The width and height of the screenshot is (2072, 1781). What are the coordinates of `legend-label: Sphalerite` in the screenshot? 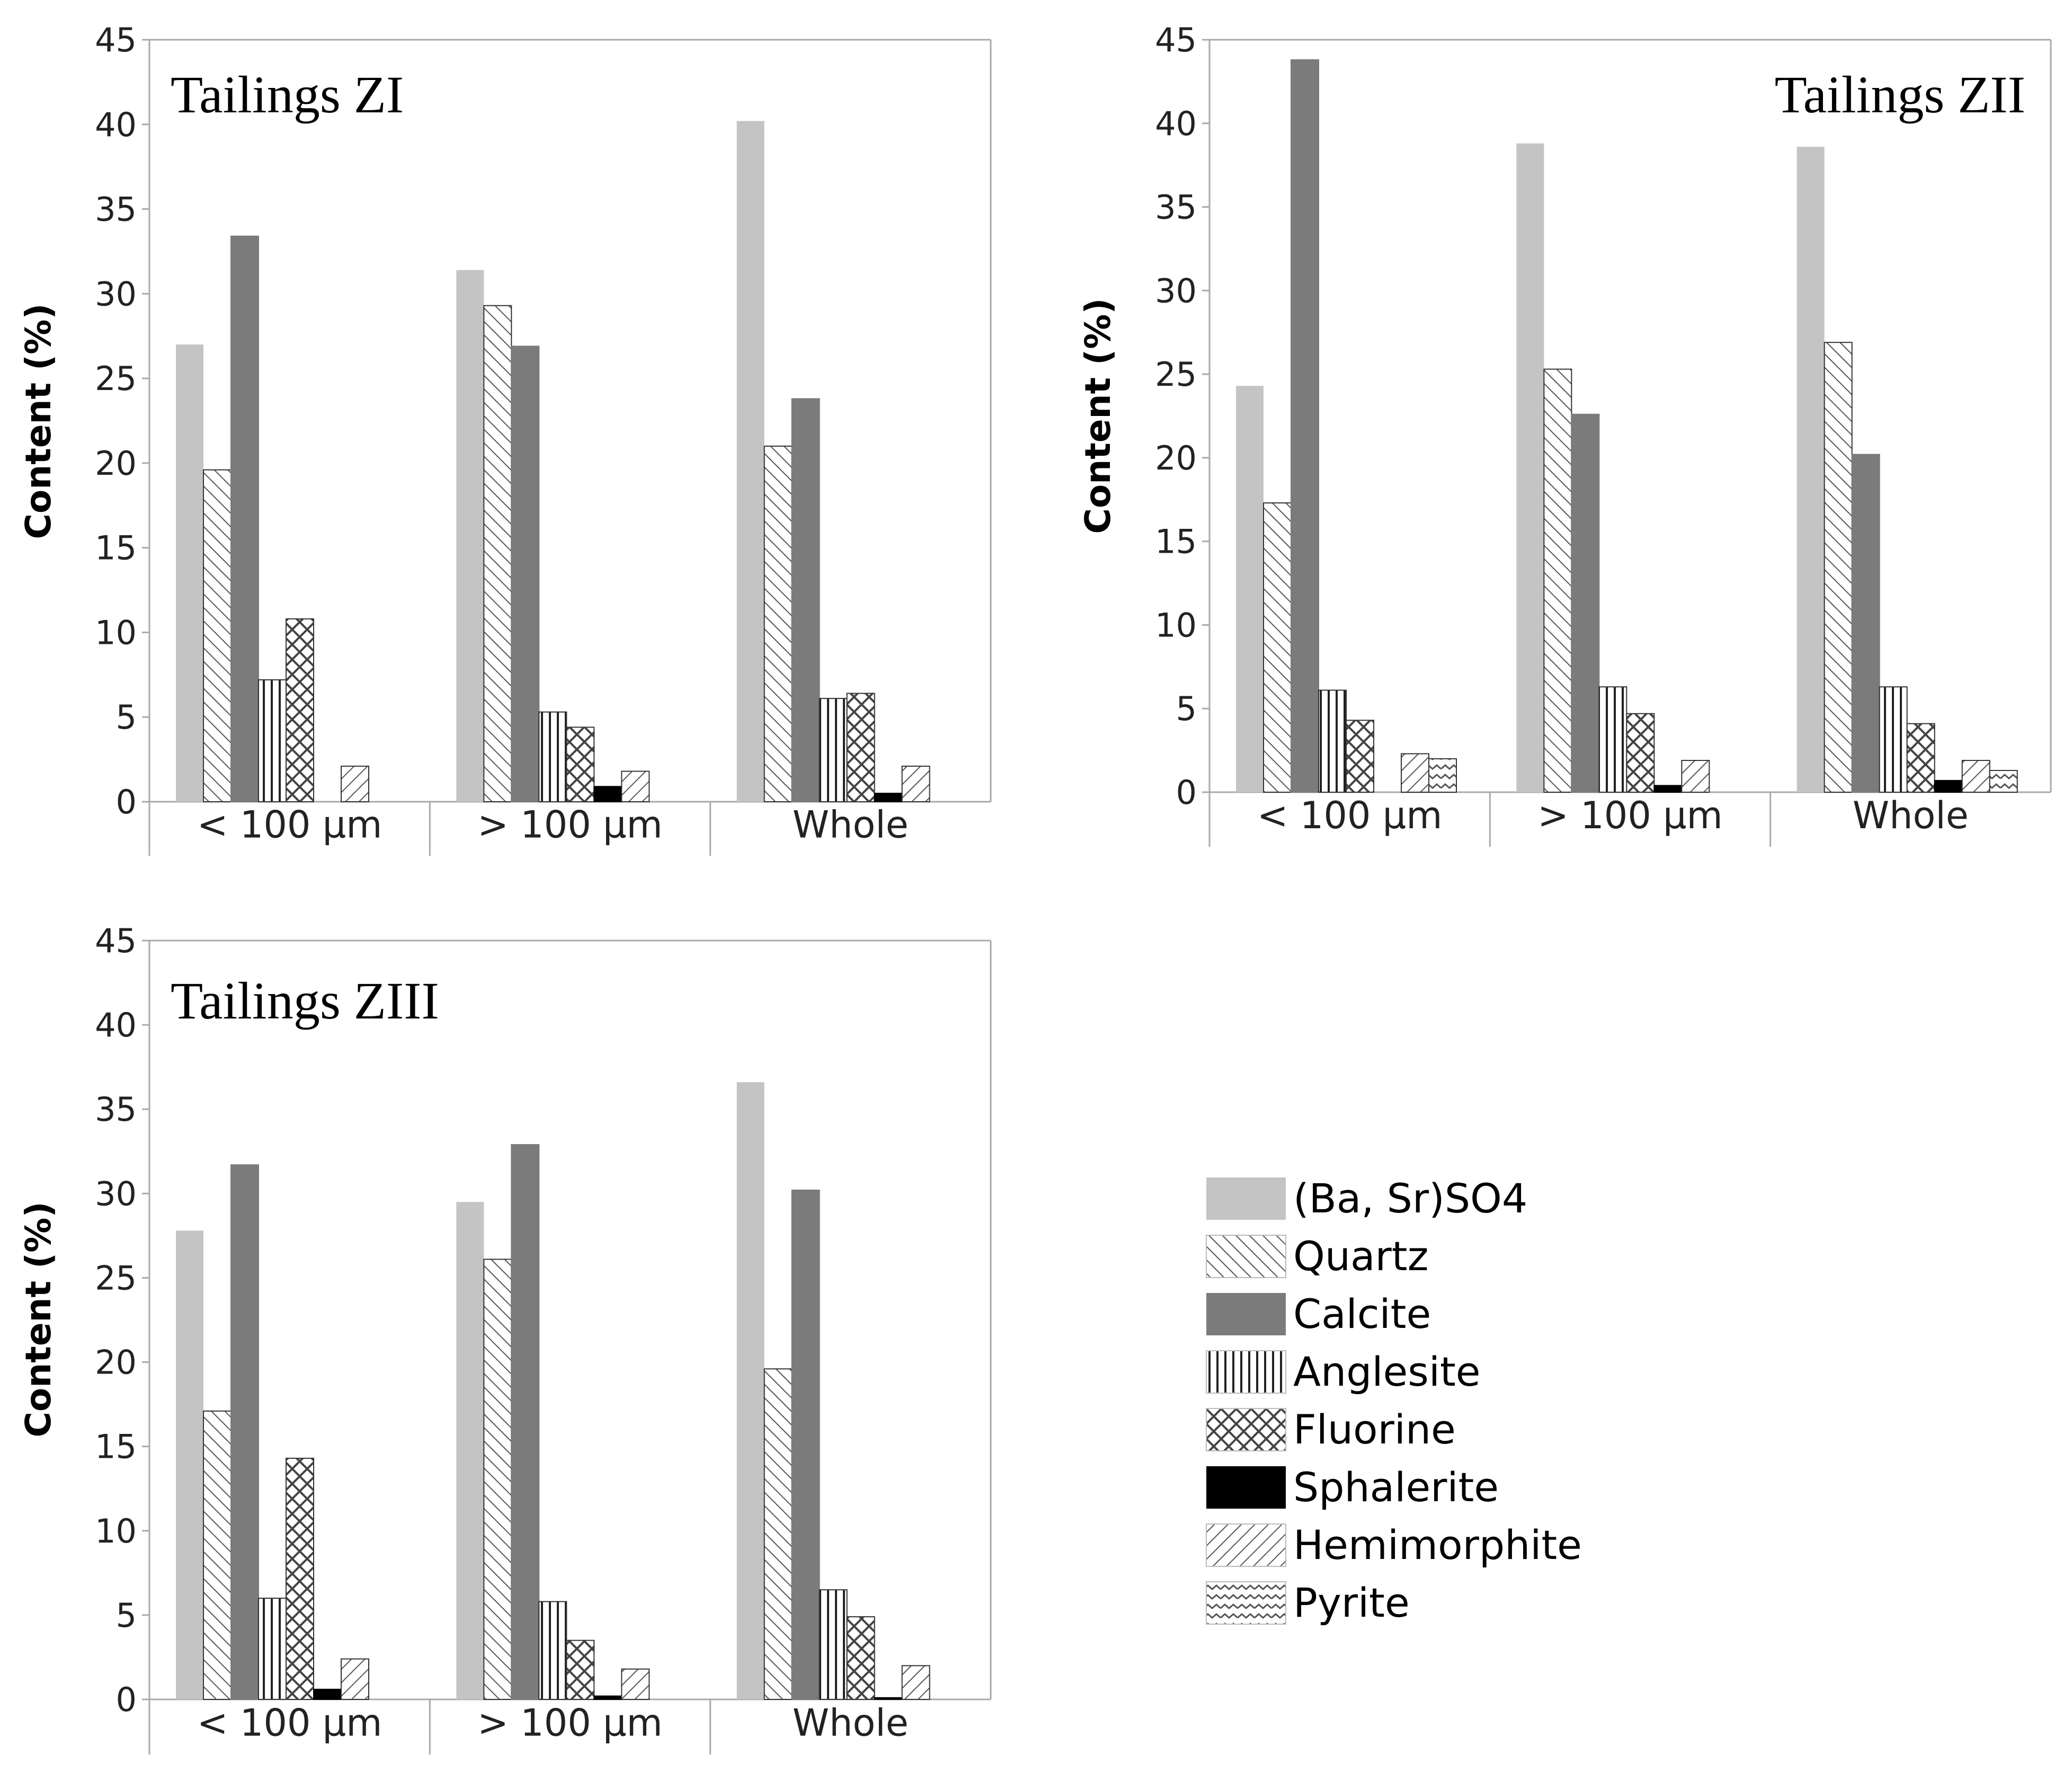 It's located at (1396, 1487).